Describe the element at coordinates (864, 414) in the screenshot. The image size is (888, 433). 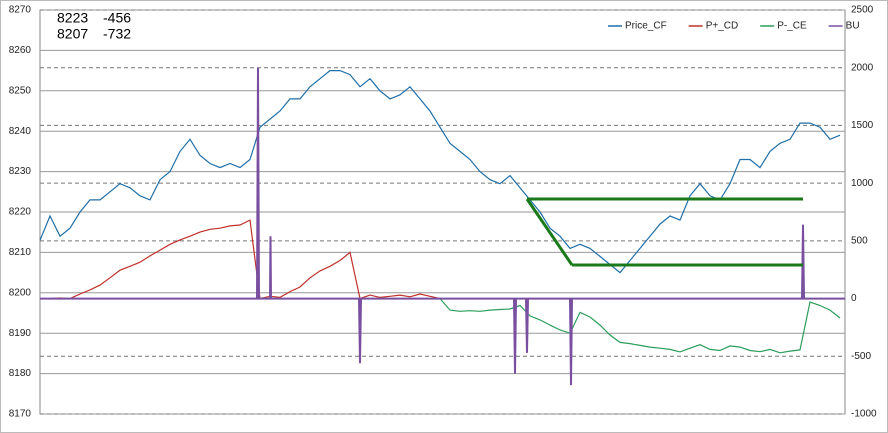
I see `y2-tick-label: -1000` at that location.